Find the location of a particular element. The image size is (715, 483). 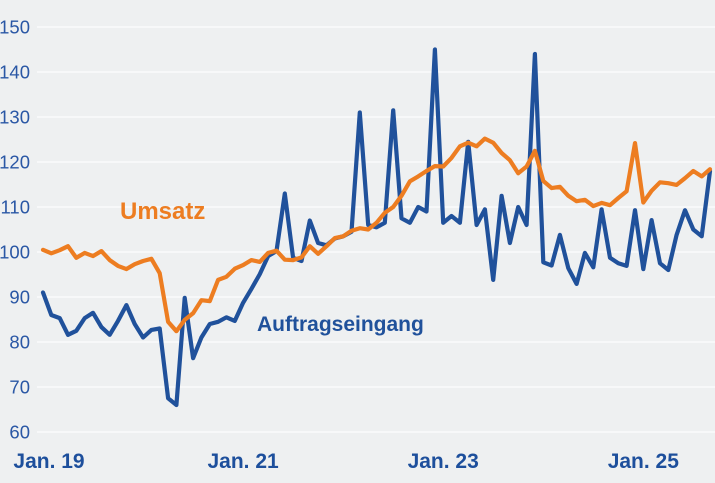

y-tick-label-60: 60 is located at coordinates (19, 432).